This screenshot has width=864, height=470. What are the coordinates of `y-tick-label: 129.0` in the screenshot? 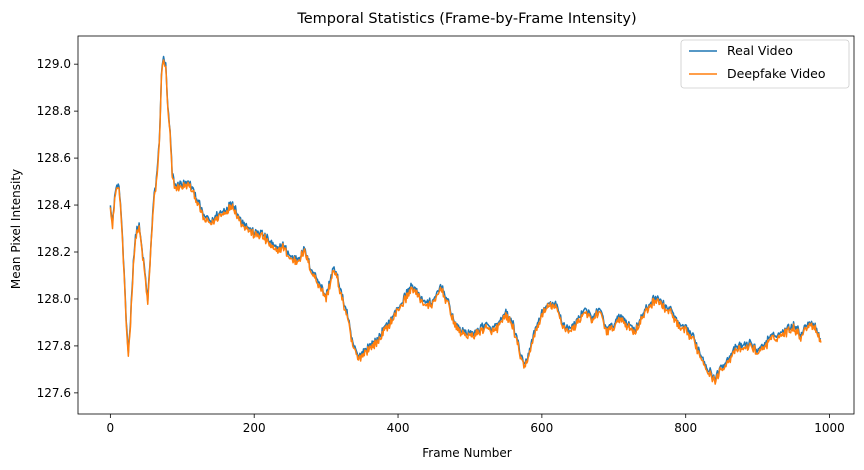 It's located at (54, 64).